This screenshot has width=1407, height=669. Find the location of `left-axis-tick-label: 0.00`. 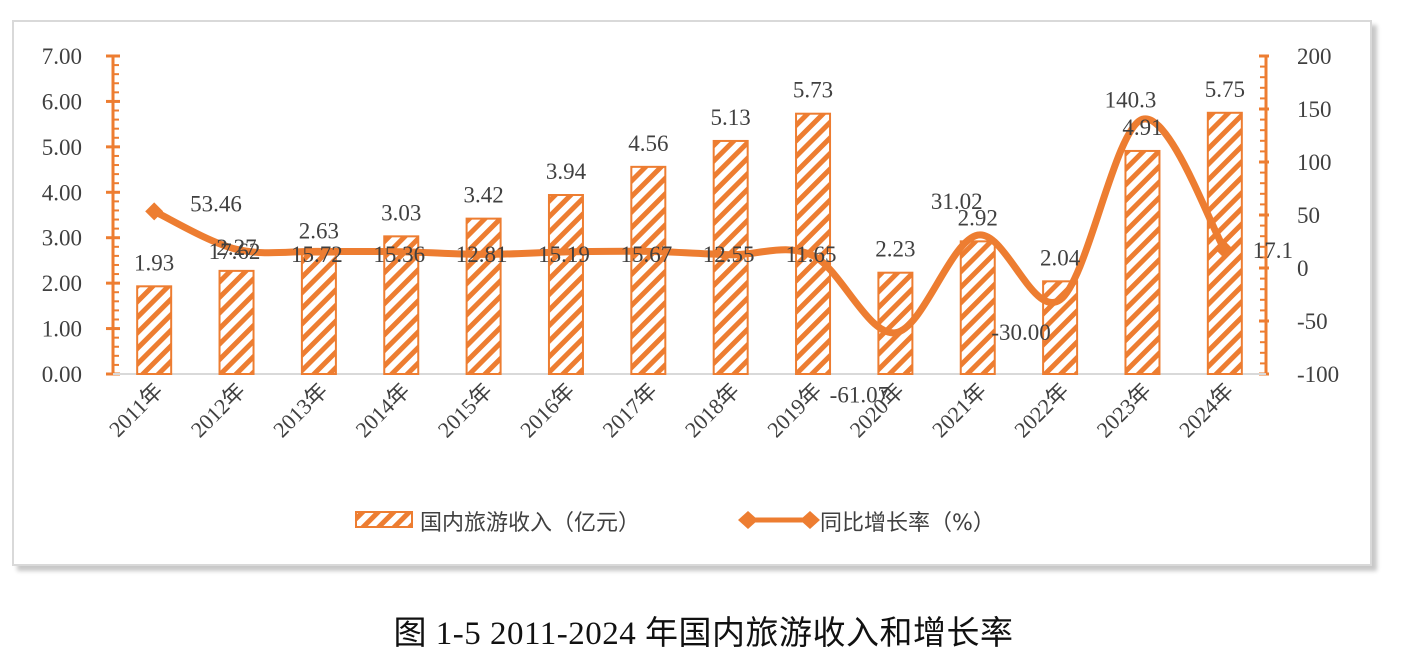

left-axis-tick-label: 0.00 is located at coordinates (62, 374).